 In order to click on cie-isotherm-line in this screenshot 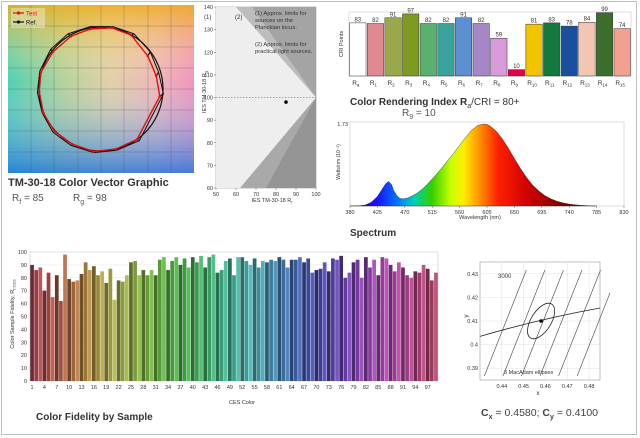, I will do `click(505, 323)`.